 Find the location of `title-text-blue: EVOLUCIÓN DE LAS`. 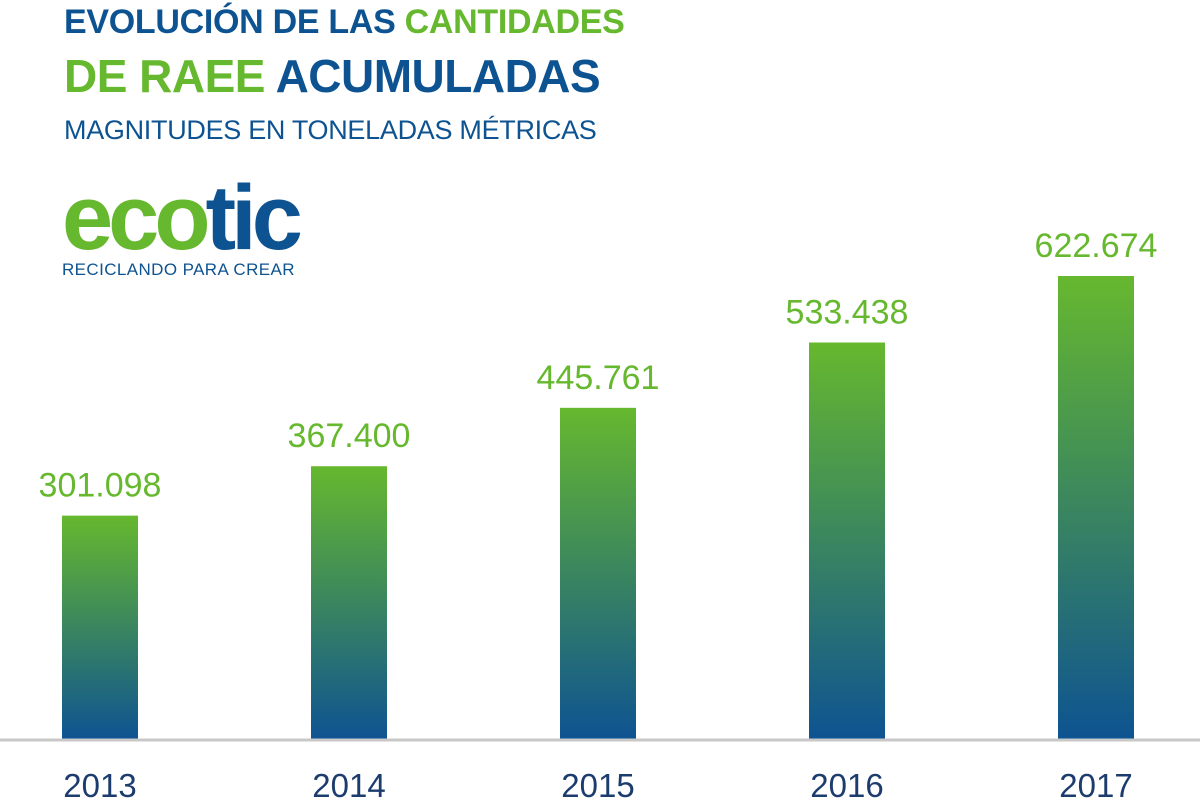

title-text-blue: EVOLUCIÓN DE LAS is located at coordinates (230, 22).